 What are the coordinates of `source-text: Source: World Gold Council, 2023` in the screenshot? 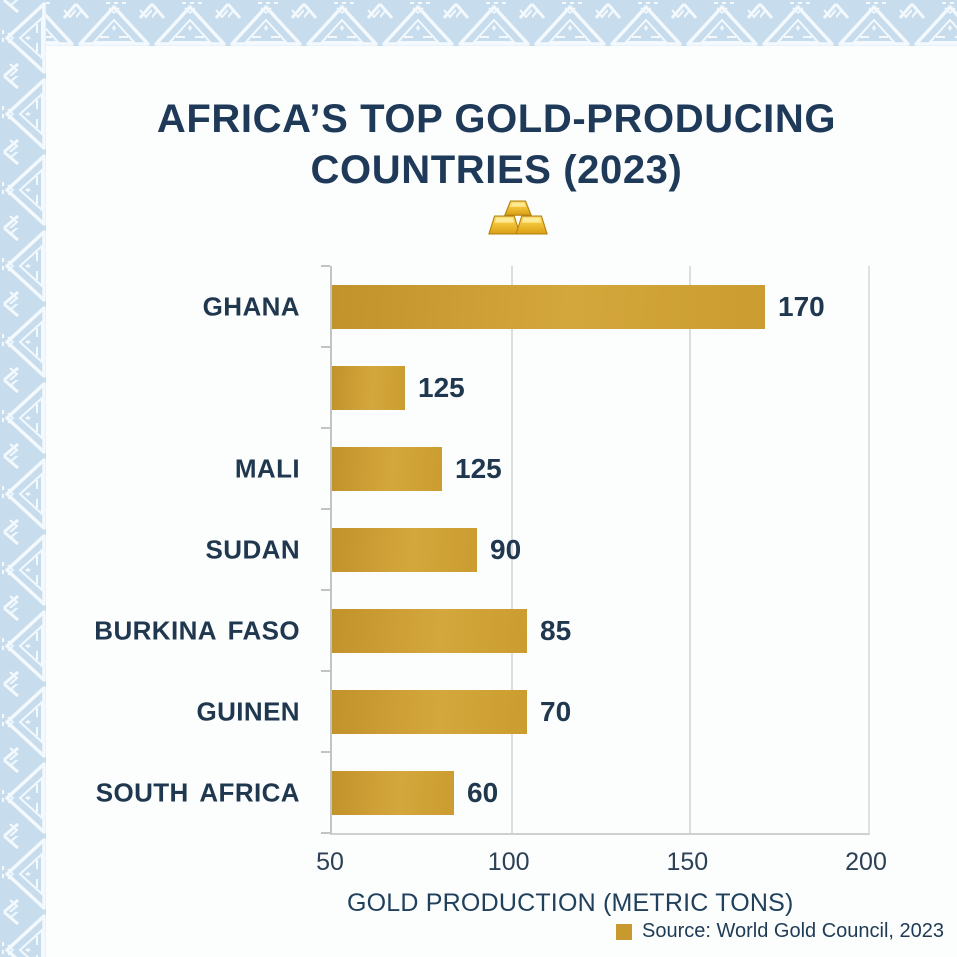 It's located at (792, 931).